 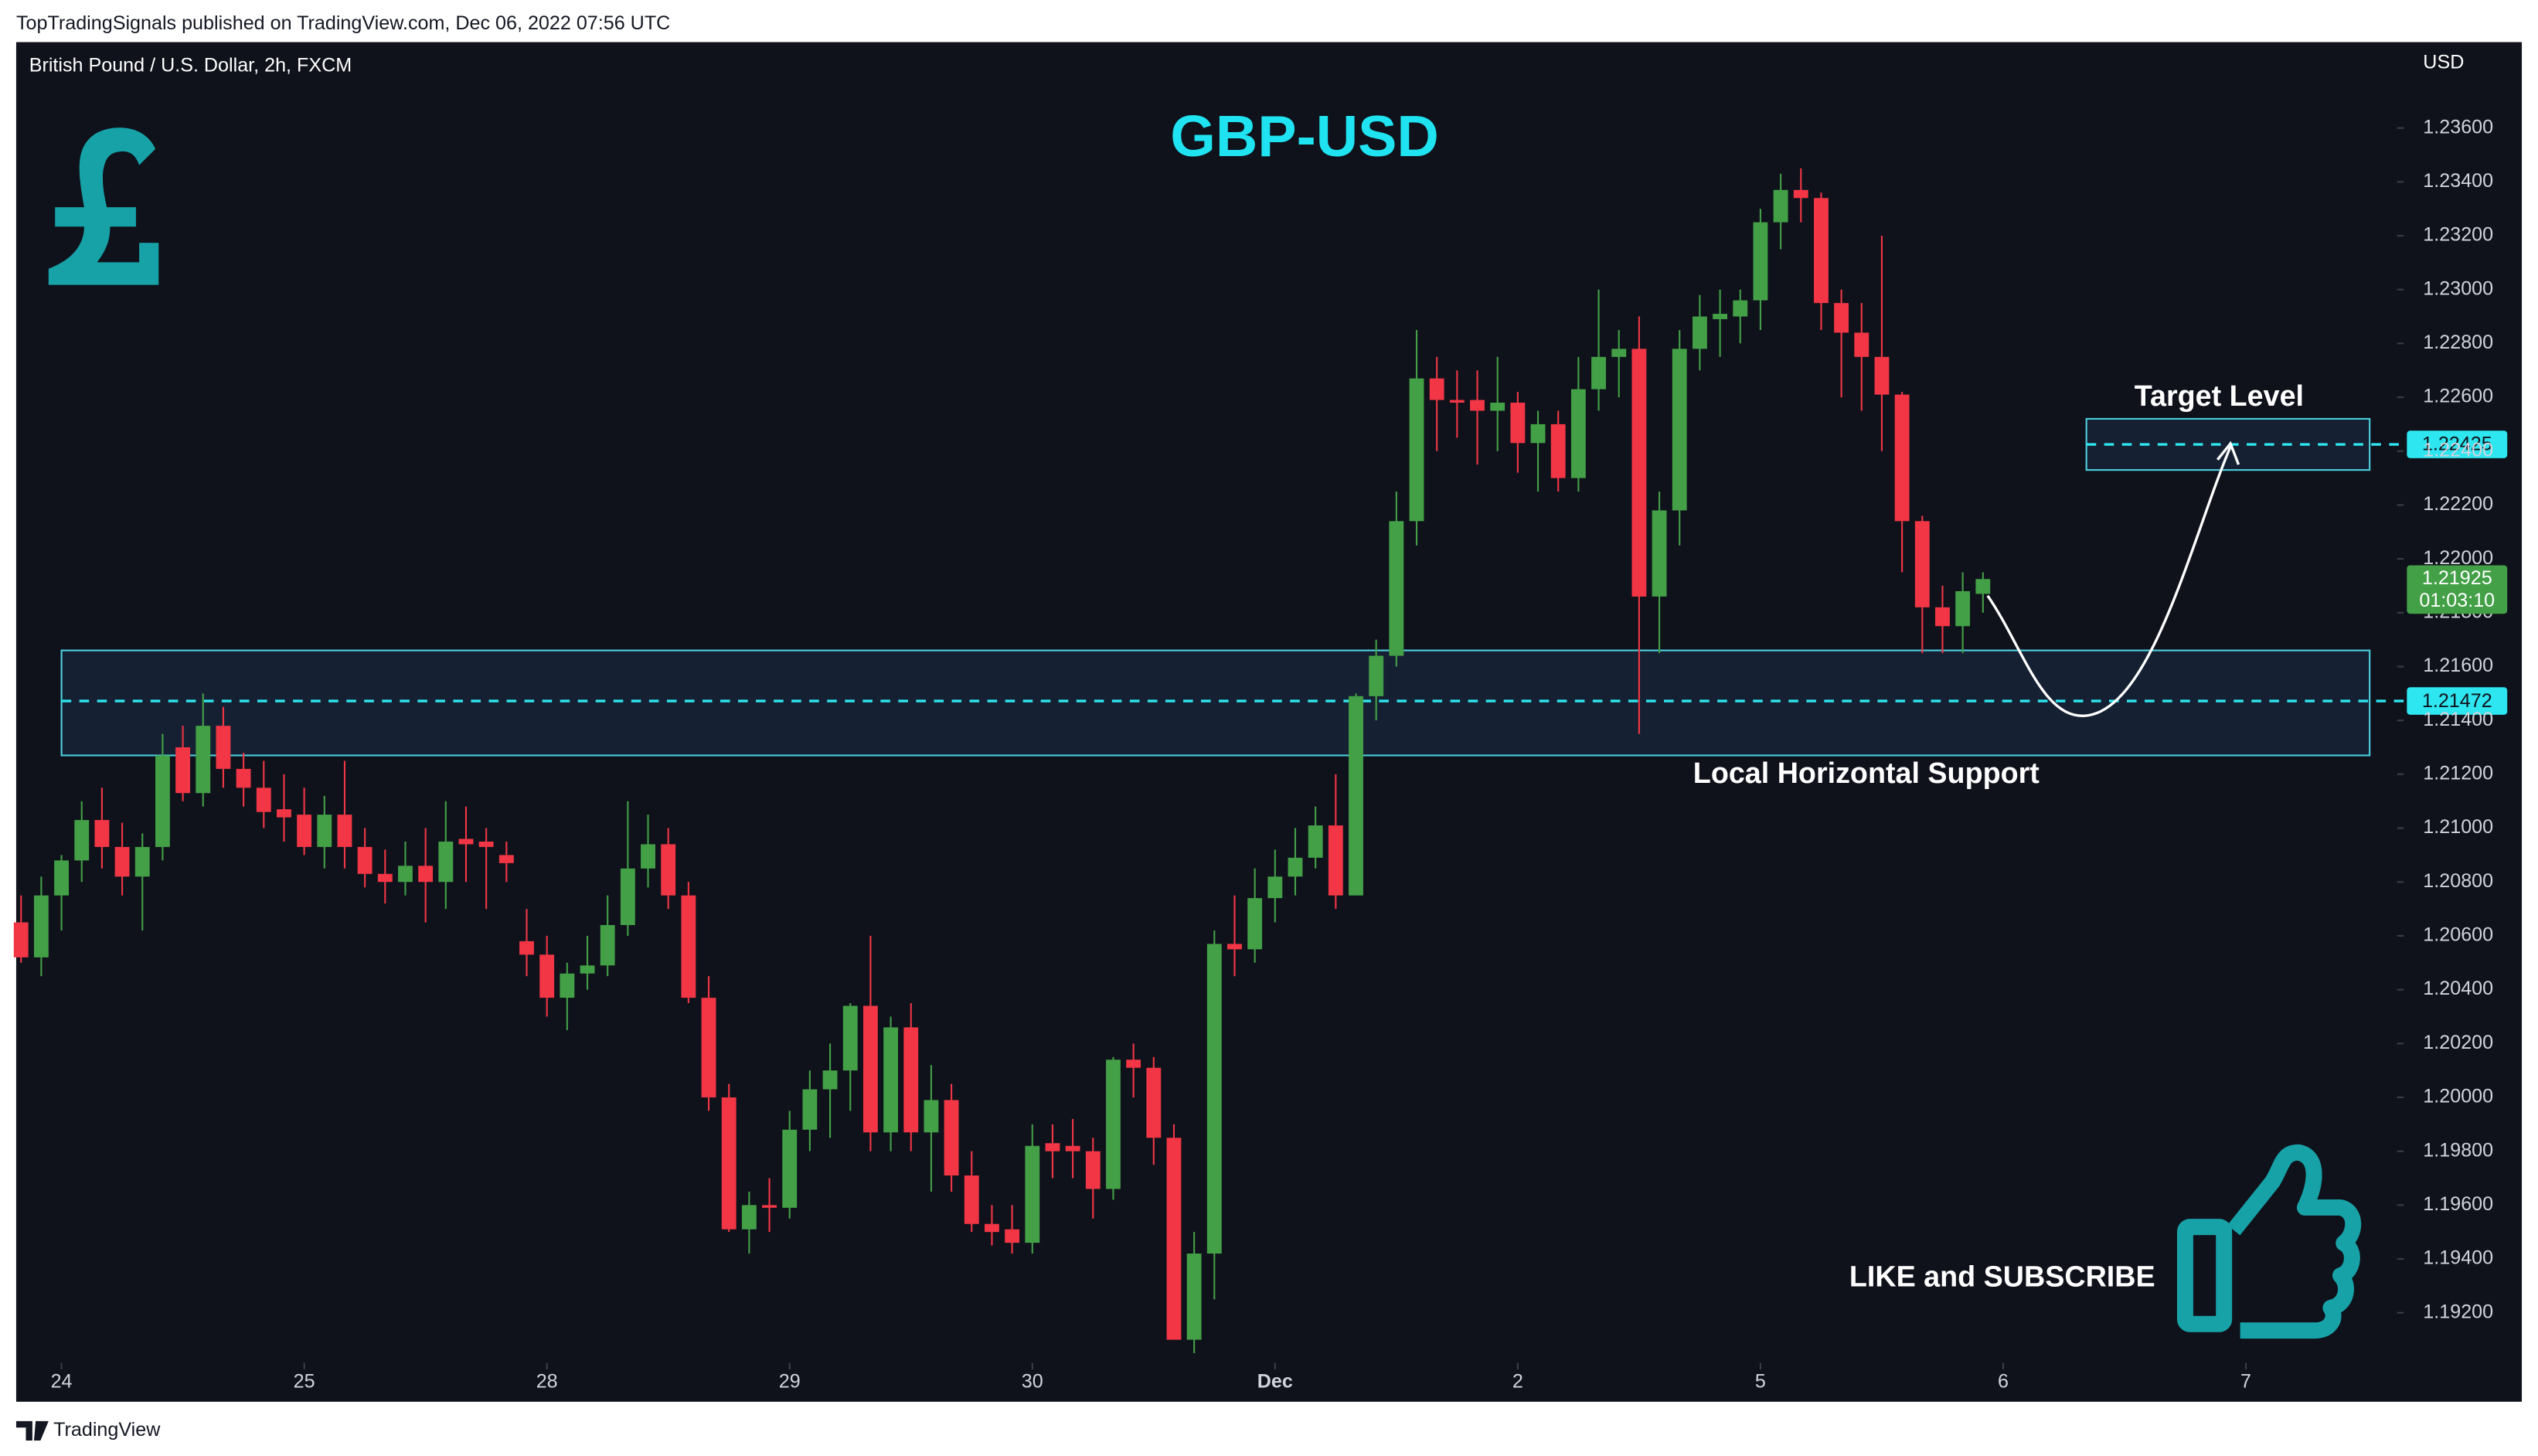 What do you see at coordinates (1275, 1381) in the screenshot?
I see `x-tick-label: Dec` at bounding box center [1275, 1381].